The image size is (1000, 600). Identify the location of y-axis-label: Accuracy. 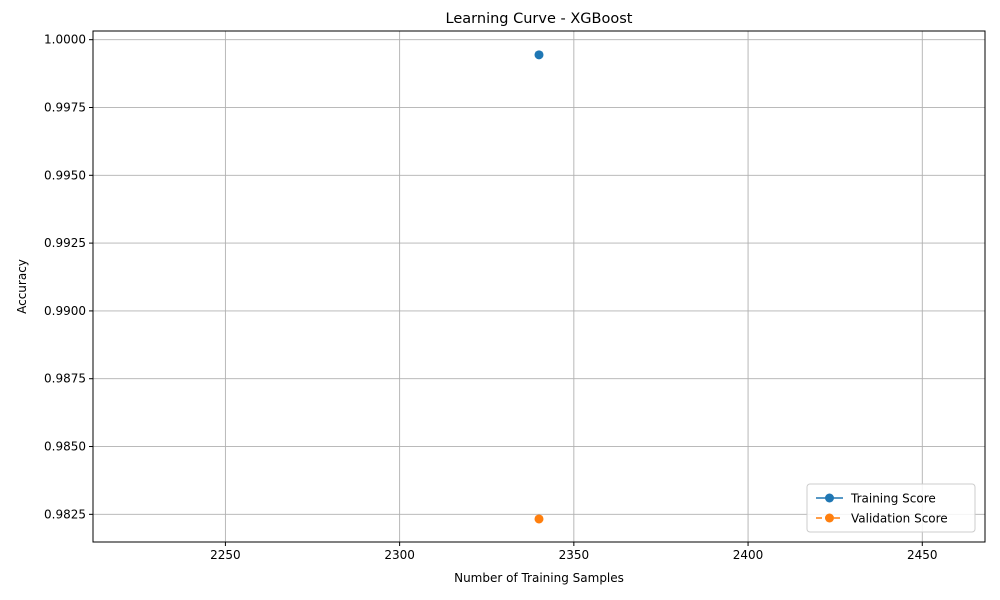
(22, 286).